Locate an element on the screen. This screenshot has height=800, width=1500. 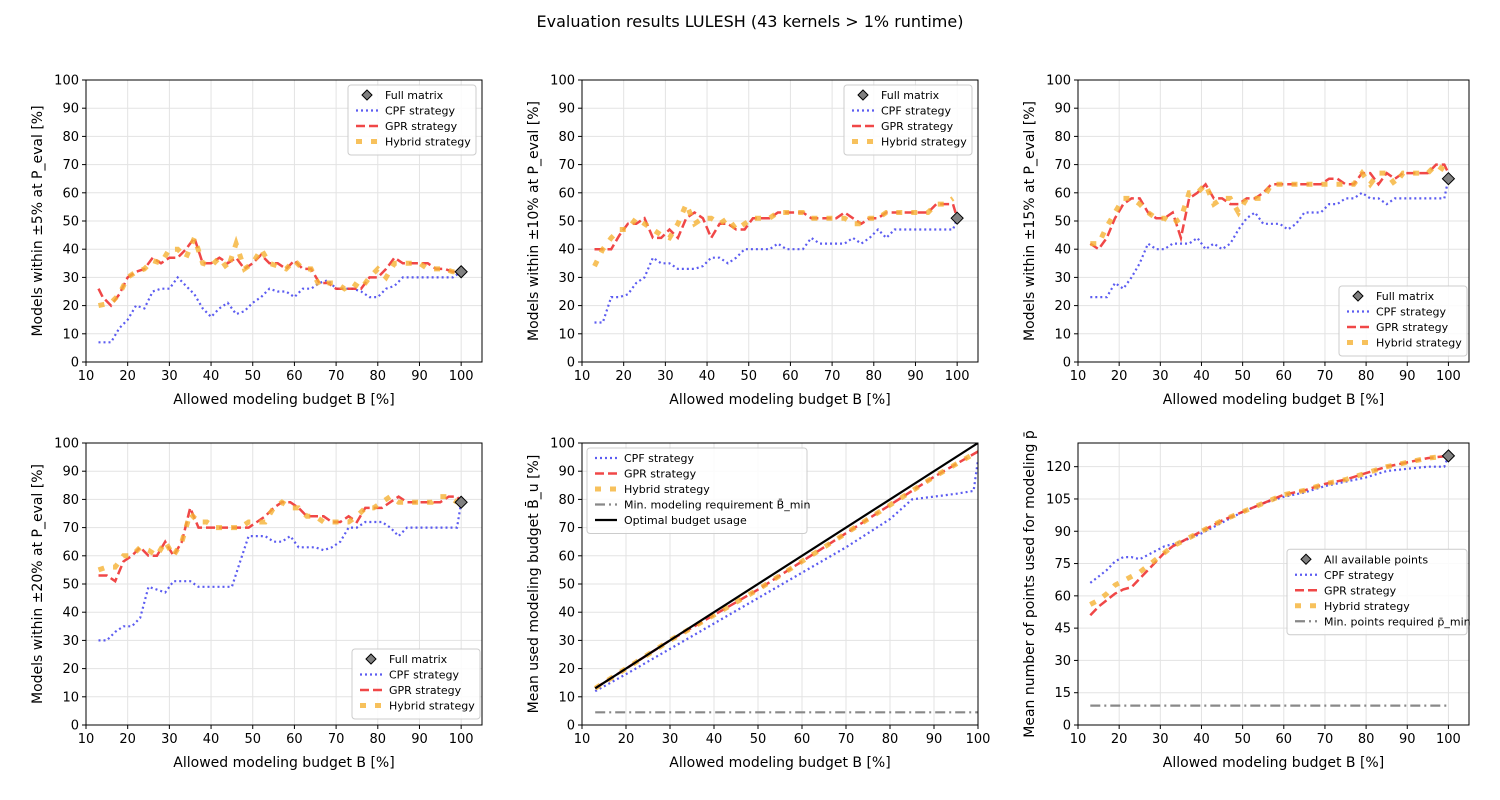
legend-label: Full matrix is located at coordinates (910, 95).